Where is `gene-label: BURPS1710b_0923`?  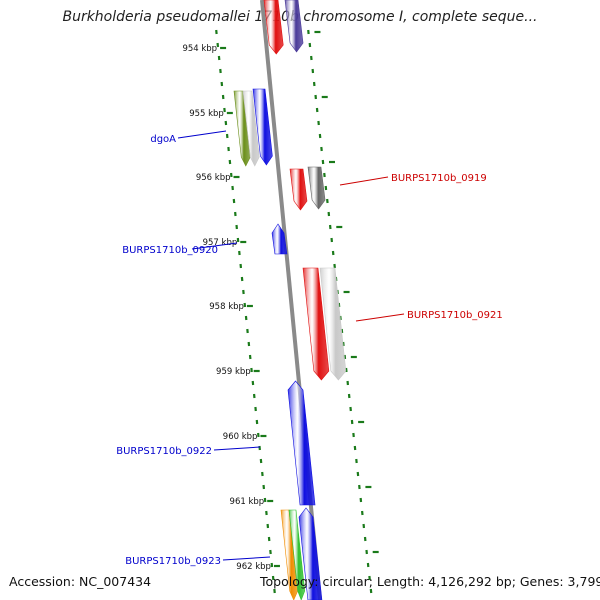 gene-label: BURPS1710b_0923 is located at coordinates (173, 561).